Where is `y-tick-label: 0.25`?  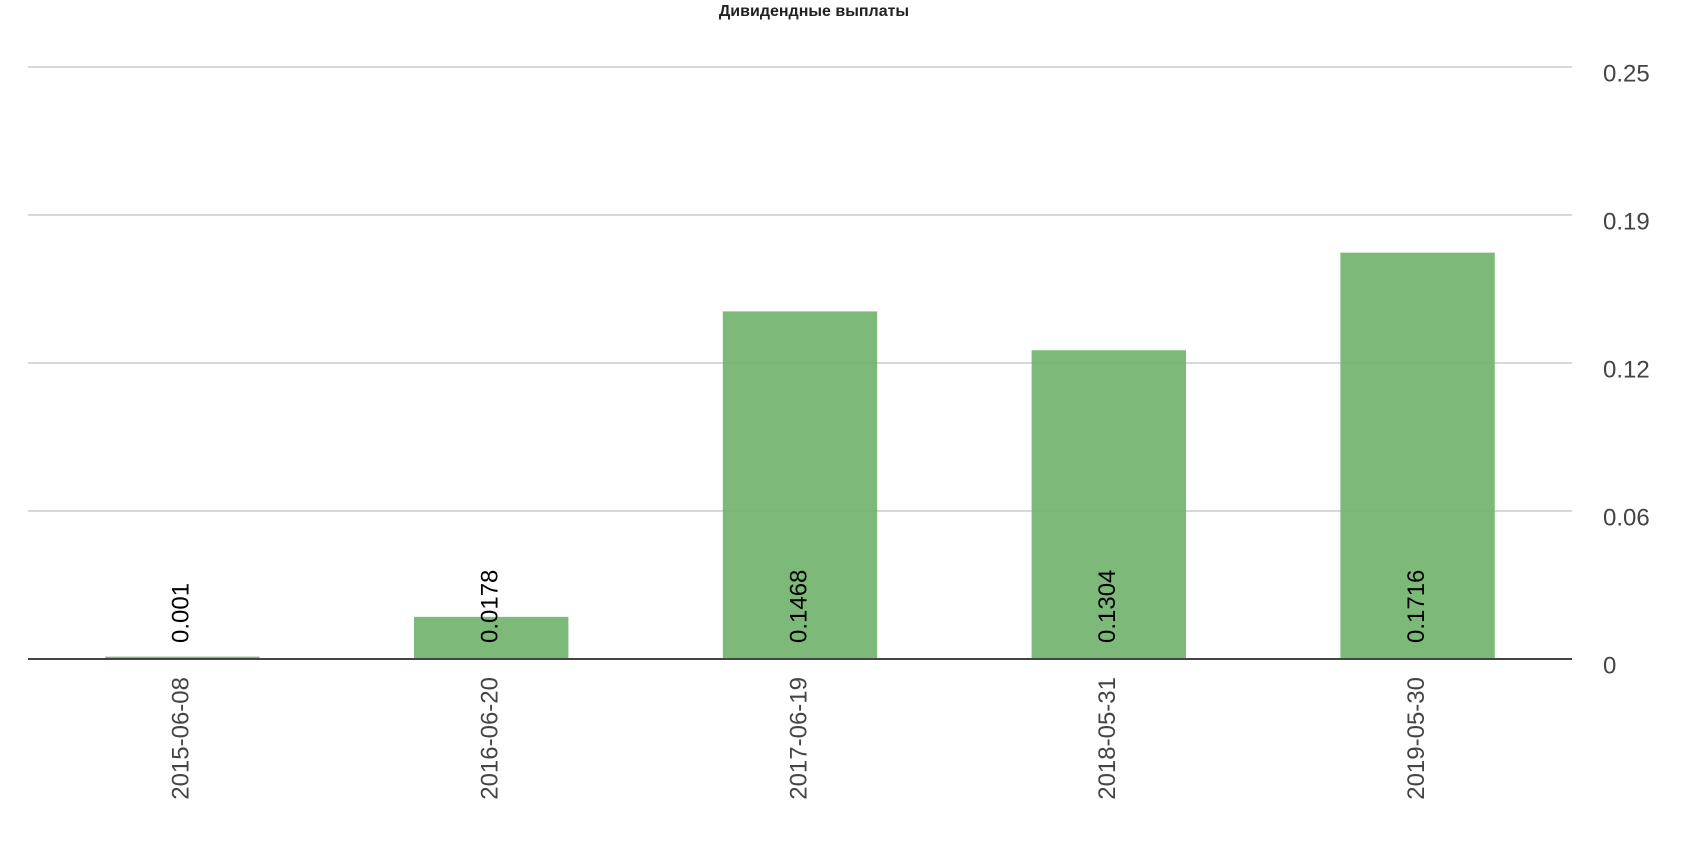
y-tick-label: 0.25 is located at coordinates (1626, 73).